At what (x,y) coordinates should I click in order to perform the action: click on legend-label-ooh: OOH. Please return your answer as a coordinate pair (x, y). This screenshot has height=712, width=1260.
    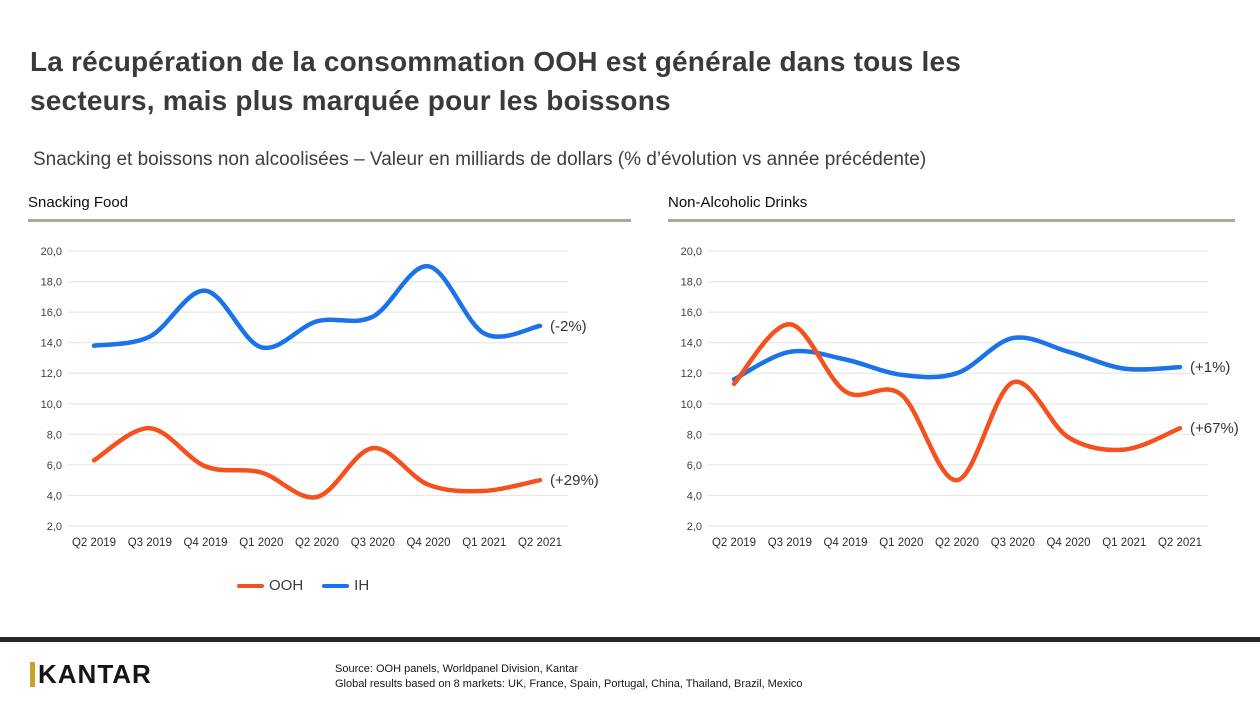
    Looking at the image, I should click on (286, 585).